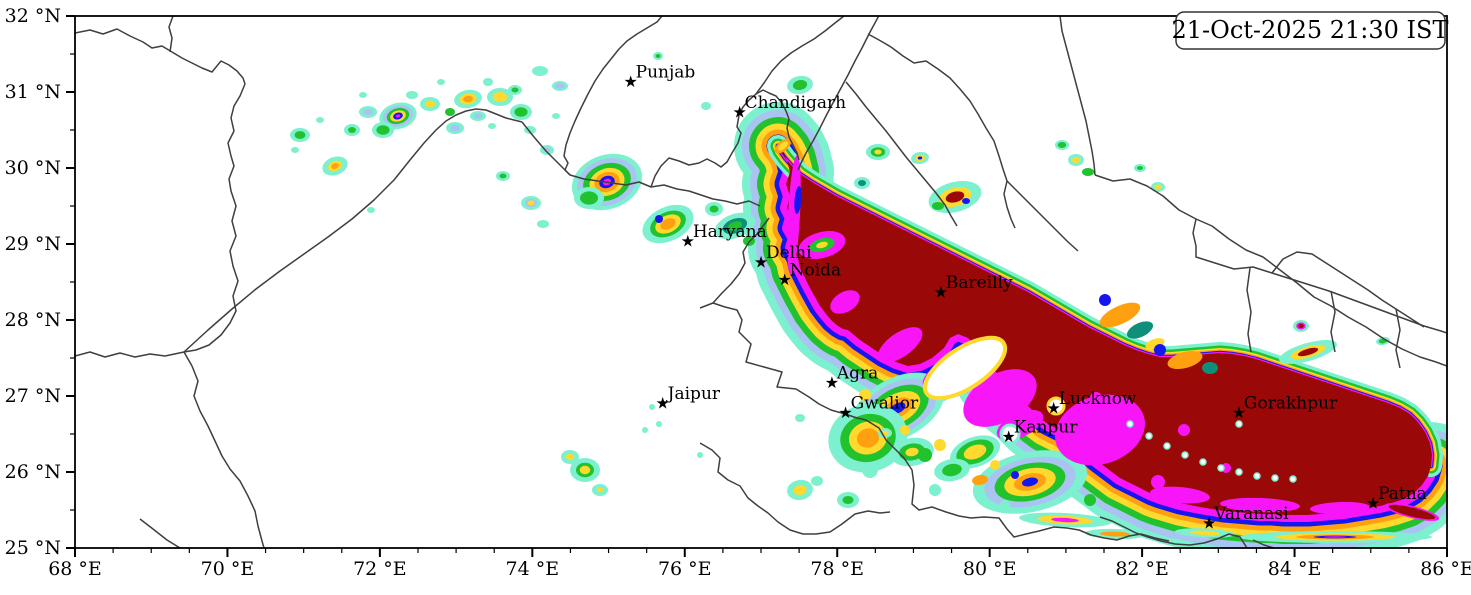 The image size is (1471, 595). What do you see at coordinates (33, 396) in the screenshot?
I see `y-tick-label: 27 °N` at bounding box center [33, 396].